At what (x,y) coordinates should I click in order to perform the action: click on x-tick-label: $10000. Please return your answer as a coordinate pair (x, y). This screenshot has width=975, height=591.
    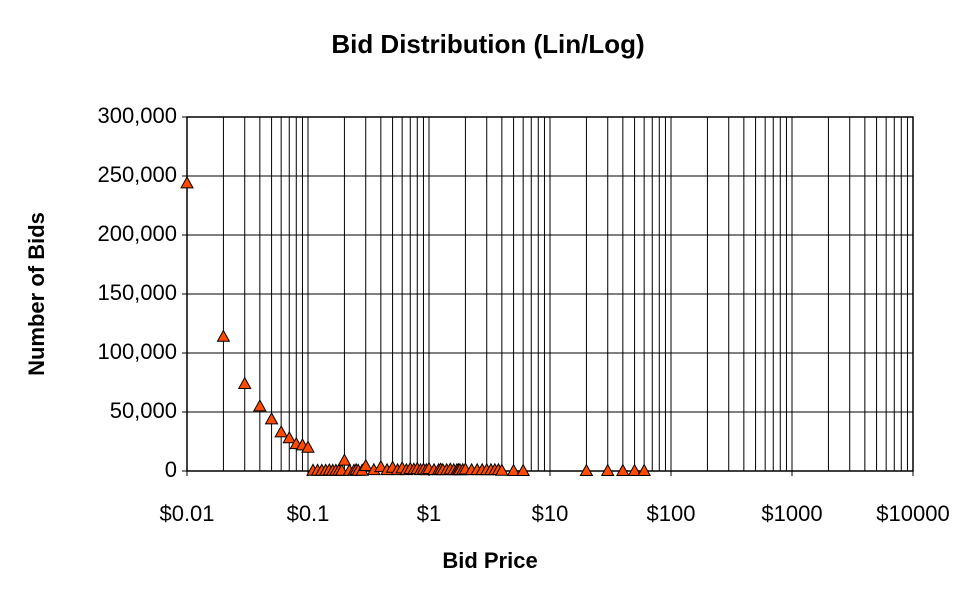
    Looking at the image, I should click on (912, 513).